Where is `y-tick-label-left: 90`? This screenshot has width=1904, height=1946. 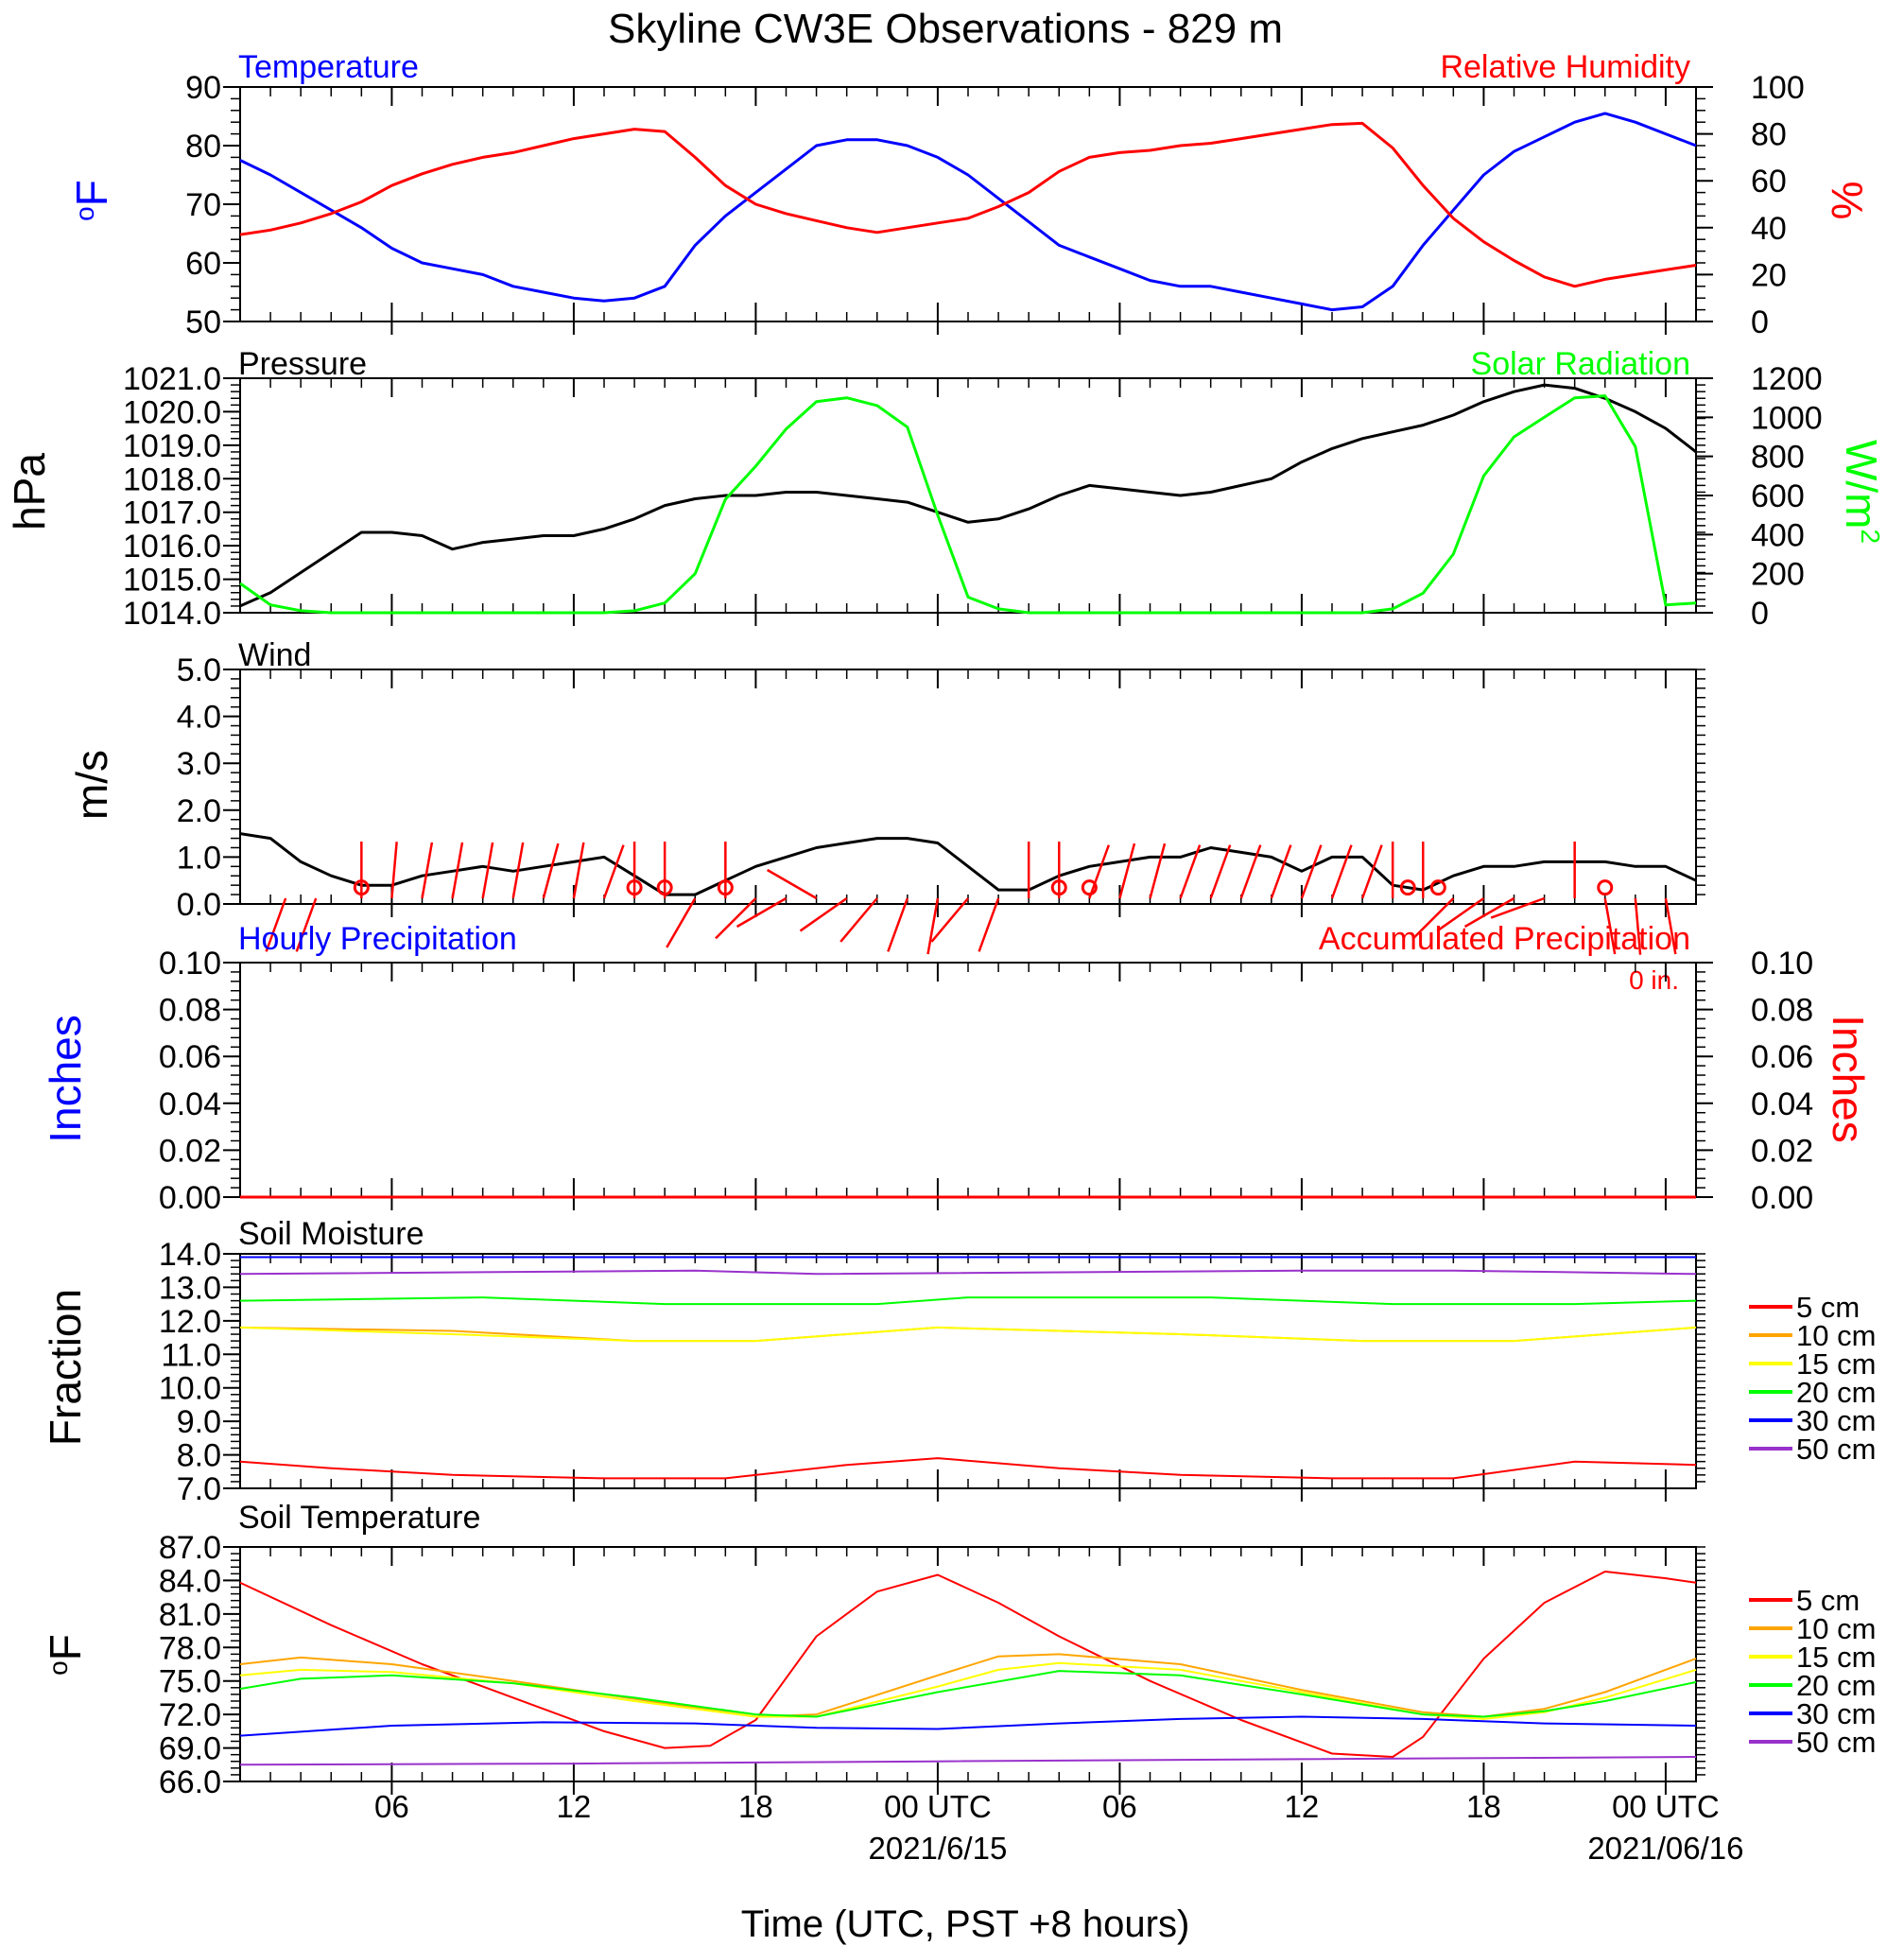
y-tick-label-left: 90 is located at coordinates (203, 88).